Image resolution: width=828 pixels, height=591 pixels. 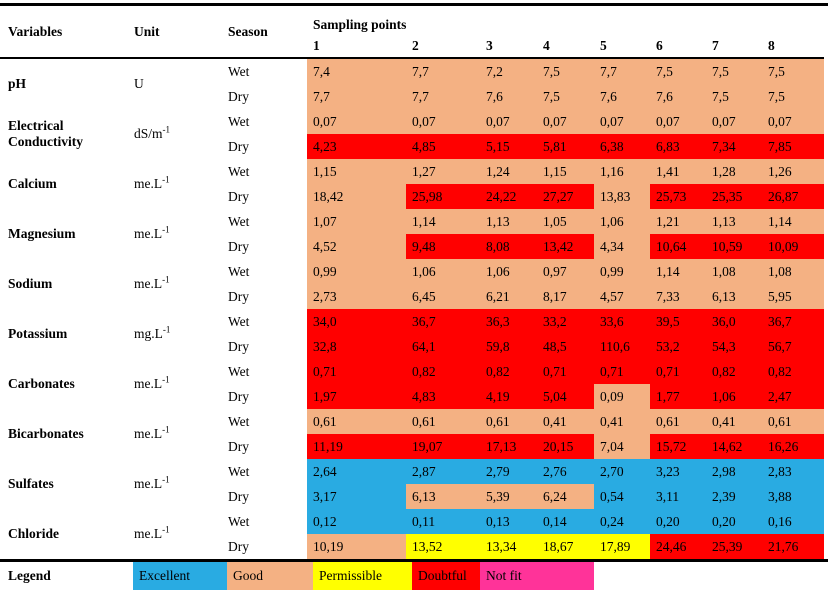 What do you see at coordinates (565, 196) in the screenshot?
I see `value-cell: 27,27` at bounding box center [565, 196].